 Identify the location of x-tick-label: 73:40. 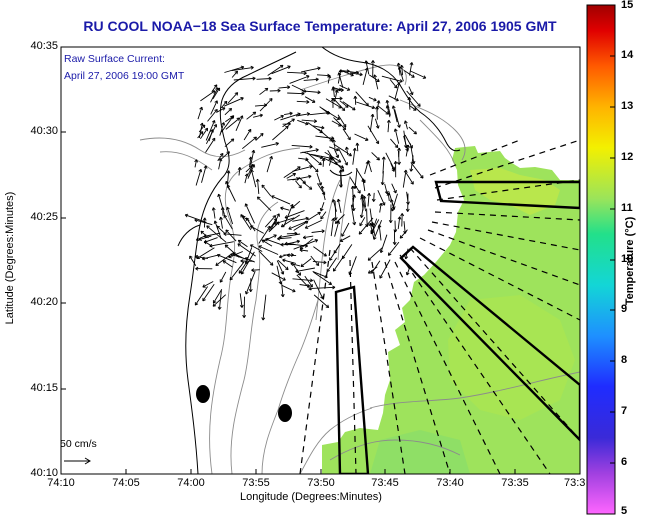
(450, 483).